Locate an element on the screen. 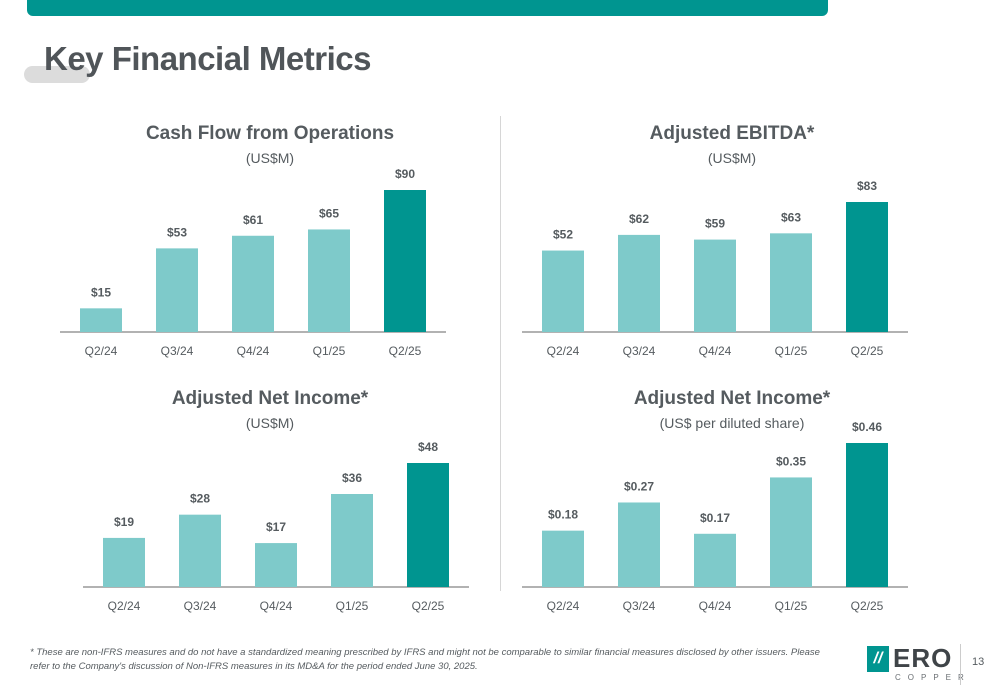 This screenshot has height=686, width=1000. data-label: $0.17 is located at coordinates (715, 518).